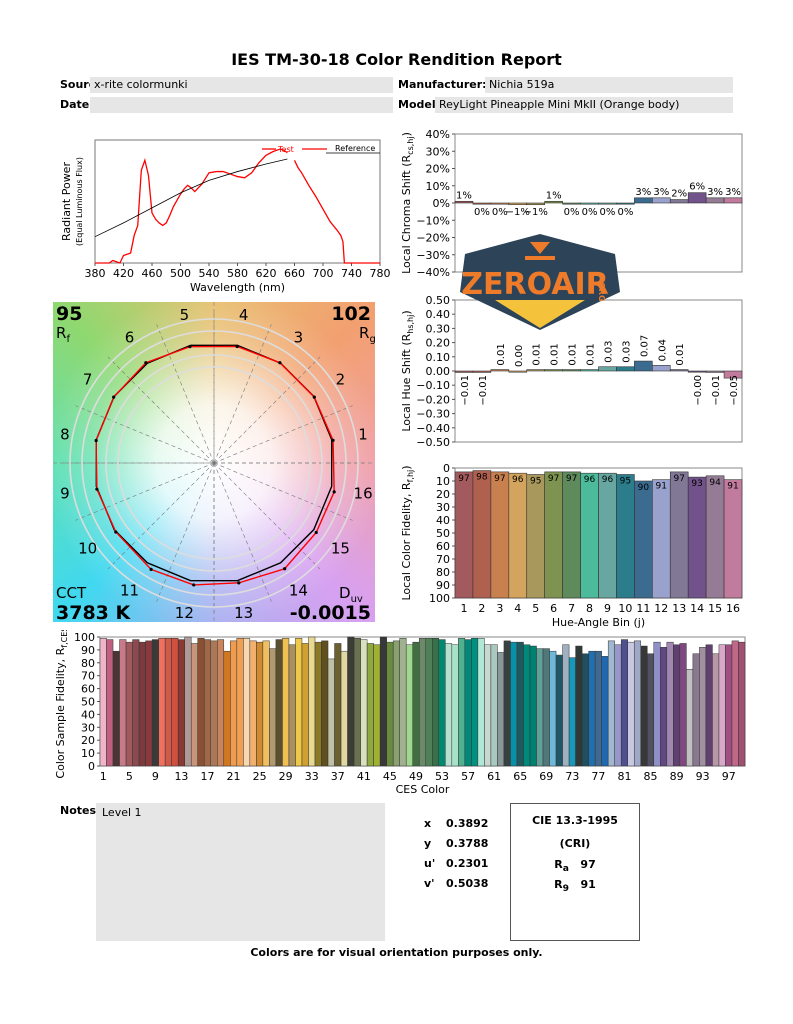 The height and width of the screenshot is (1024, 793). I want to click on y-tick-label: −20%, so click(433, 238).